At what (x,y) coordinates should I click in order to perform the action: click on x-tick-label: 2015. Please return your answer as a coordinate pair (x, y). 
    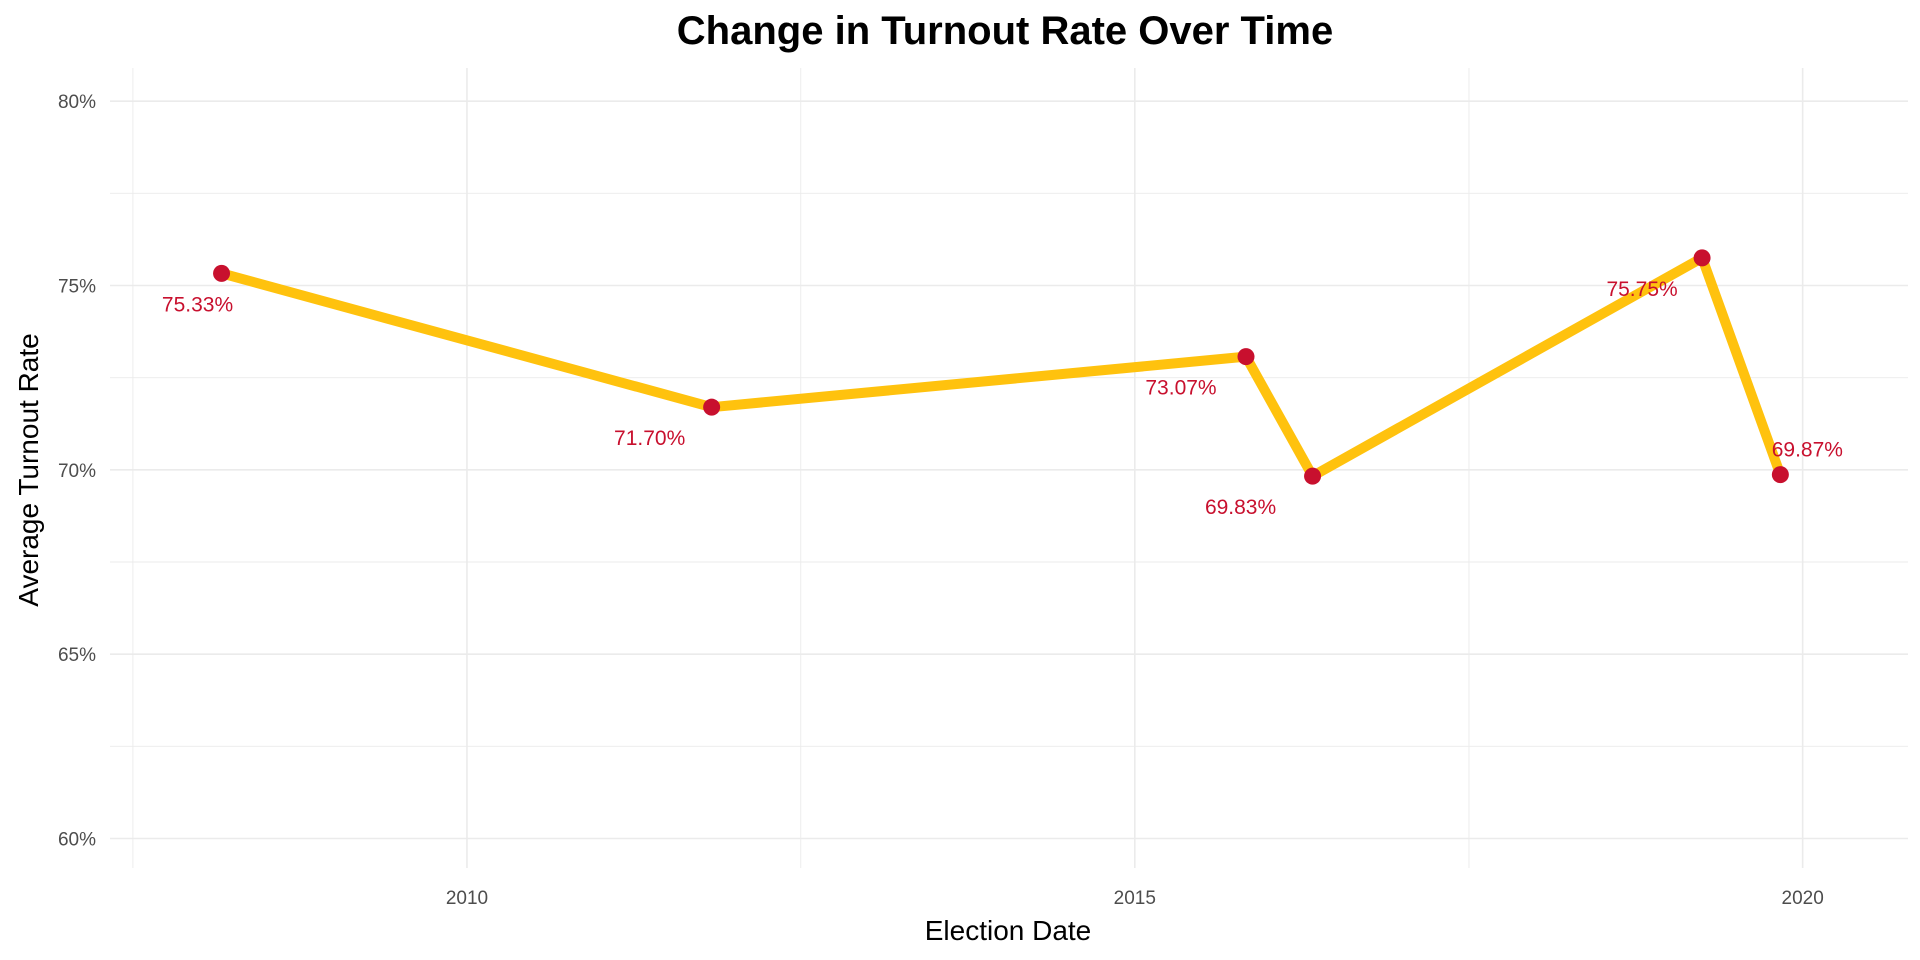
    Looking at the image, I should click on (1135, 898).